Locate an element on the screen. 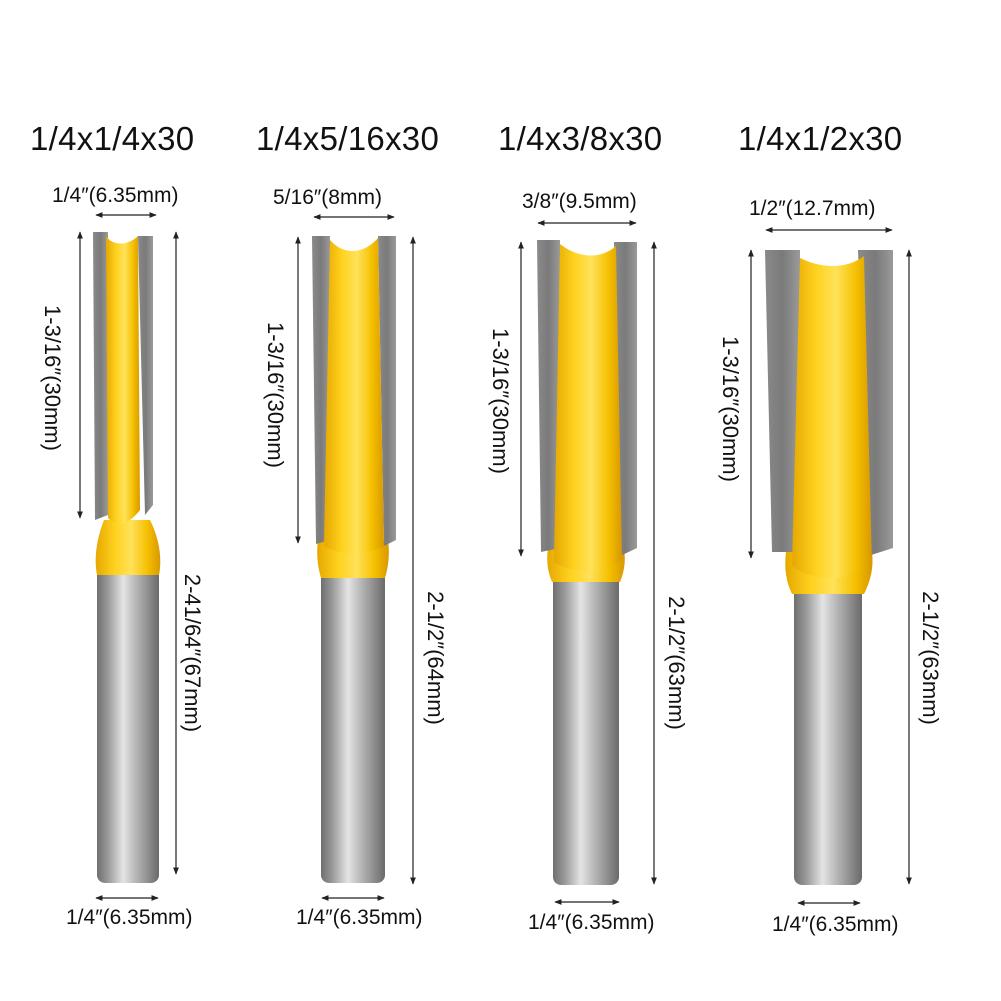  bit-4-flute is located at coordinates (832, 417).